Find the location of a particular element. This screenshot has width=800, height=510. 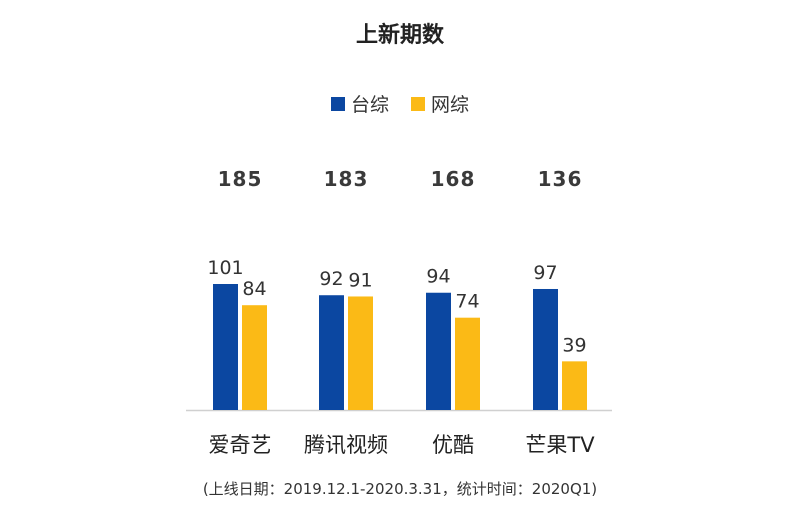

data-label-web-0: 84 is located at coordinates (254, 289).